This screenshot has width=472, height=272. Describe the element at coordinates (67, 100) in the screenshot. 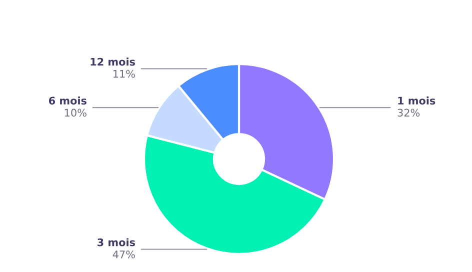

I see `slice-label: 6 mois` at that location.